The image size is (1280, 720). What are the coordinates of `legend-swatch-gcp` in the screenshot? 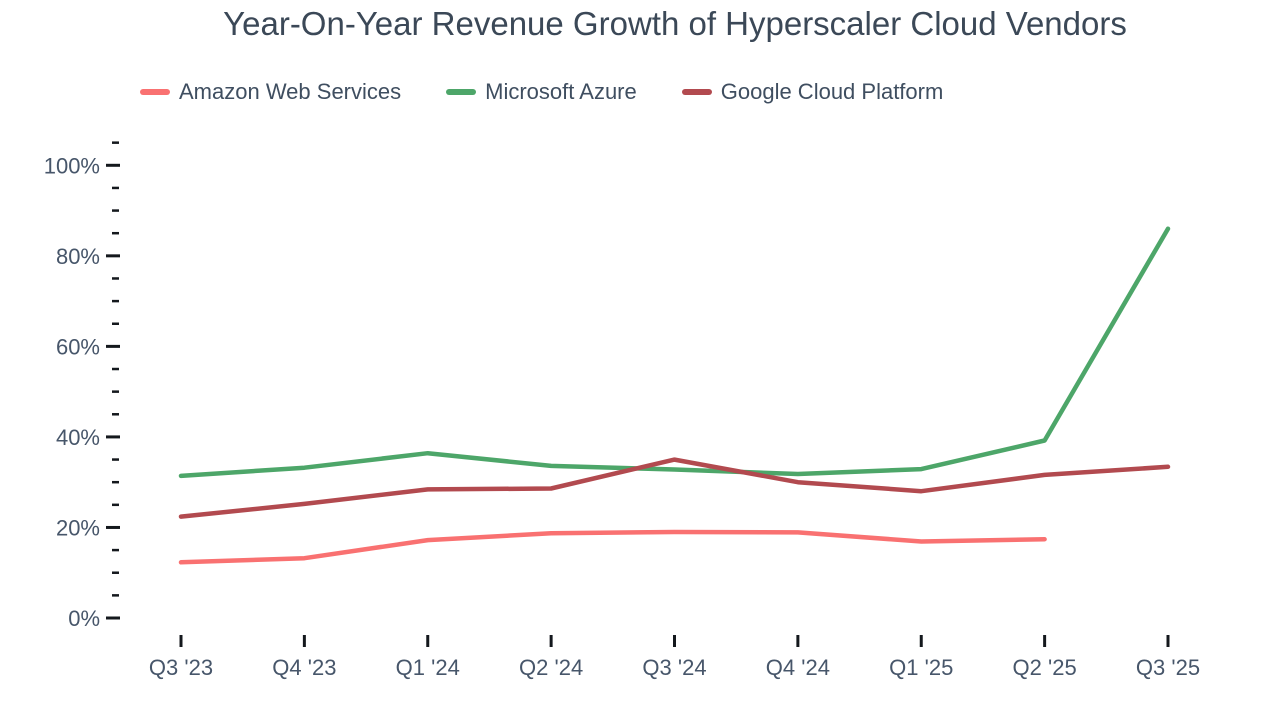 It's located at (696, 92).